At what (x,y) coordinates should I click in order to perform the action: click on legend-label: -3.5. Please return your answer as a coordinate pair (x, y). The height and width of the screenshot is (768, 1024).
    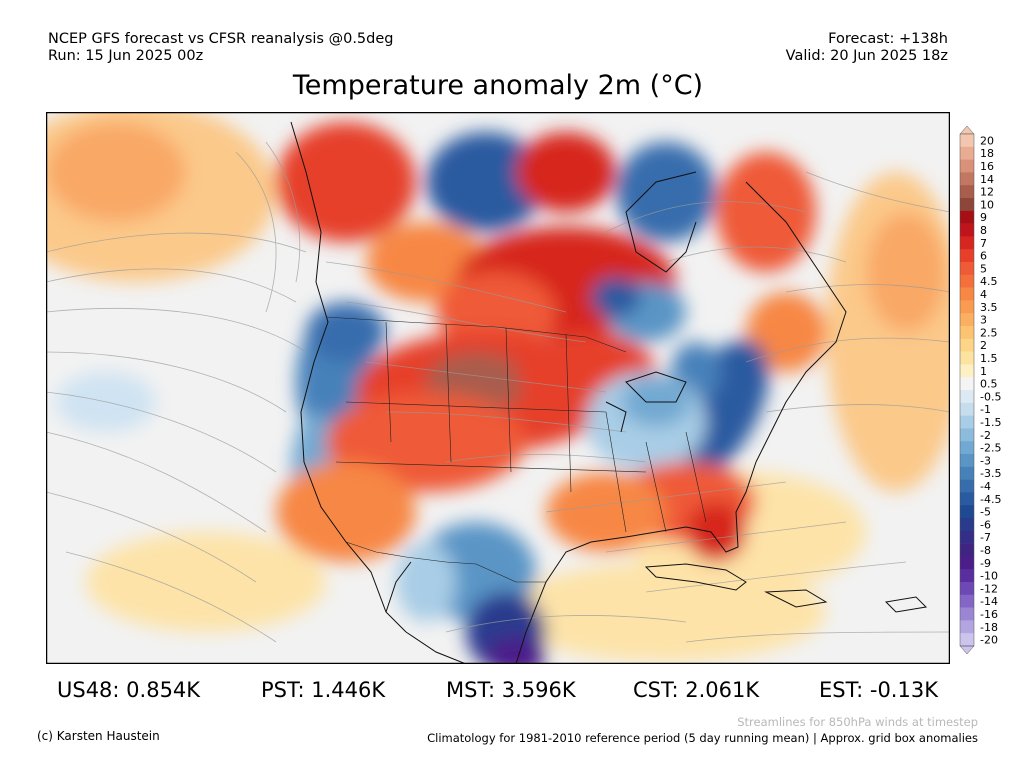
    Looking at the image, I should click on (990, 473).